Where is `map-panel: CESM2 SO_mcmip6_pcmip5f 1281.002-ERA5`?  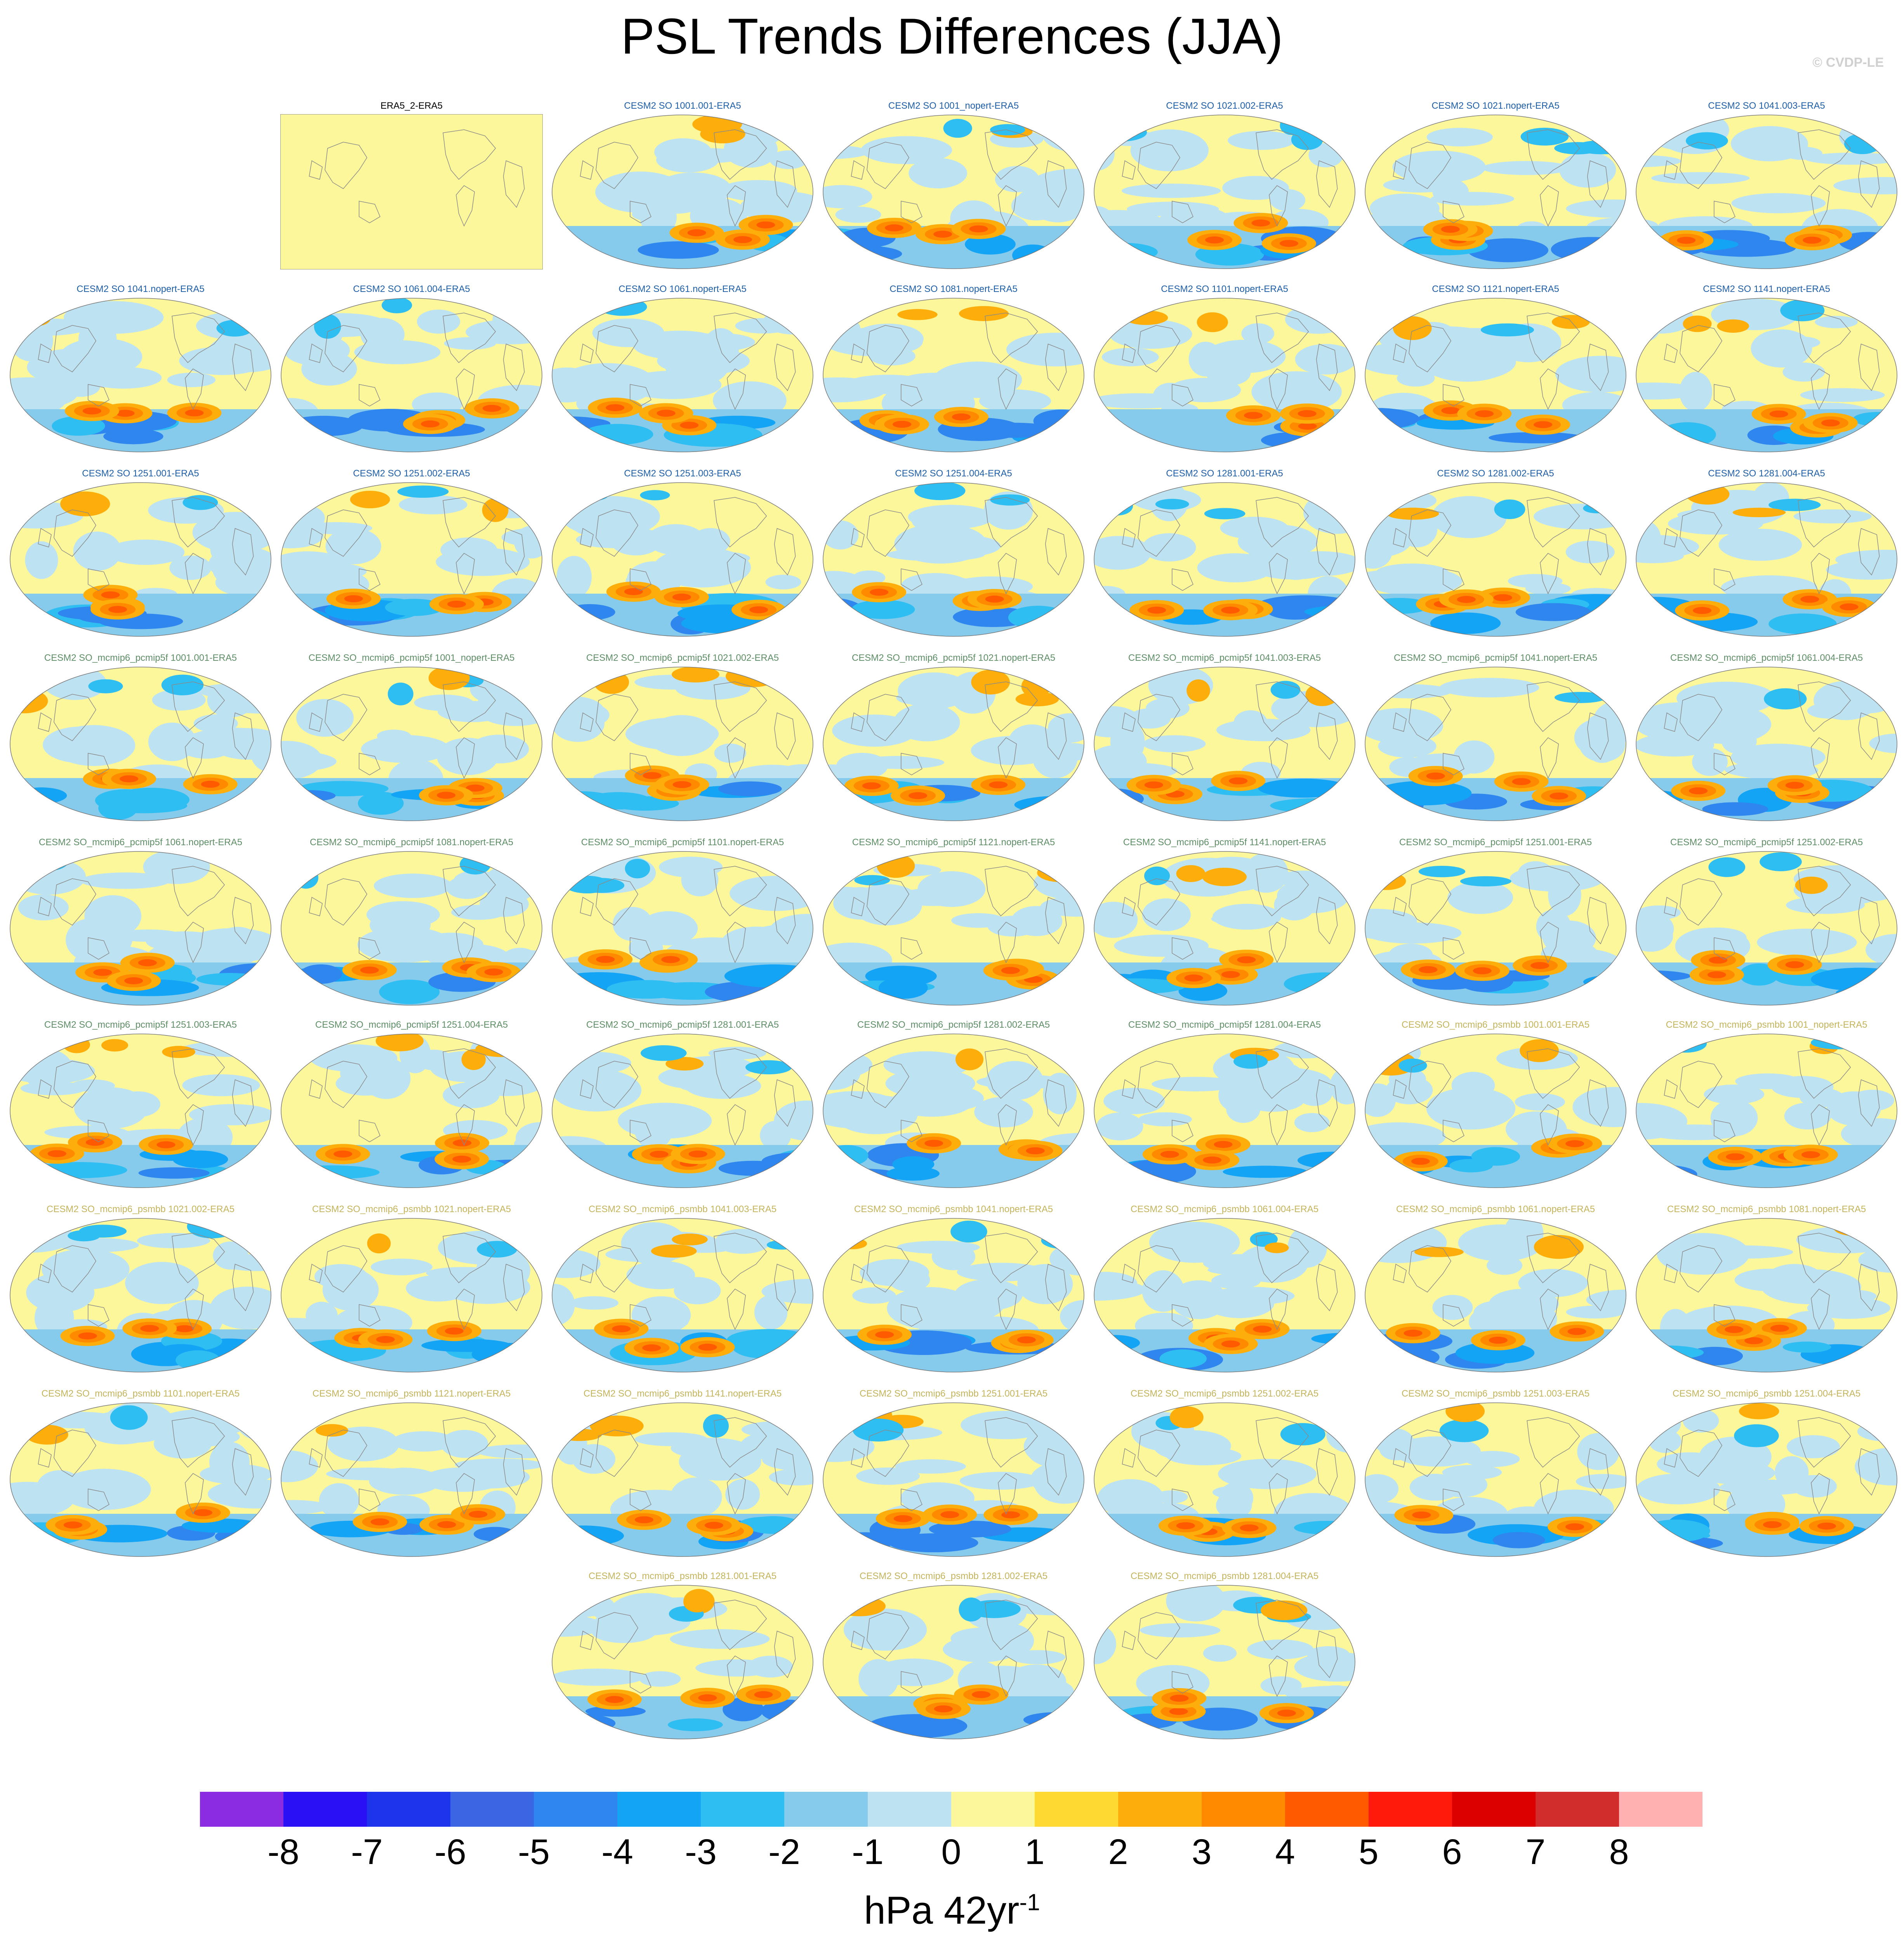
map-panel: CESM2 SO_mcmip6_pcmip5f 1281.002-ERA5 is located at coordinates (953, 1104).